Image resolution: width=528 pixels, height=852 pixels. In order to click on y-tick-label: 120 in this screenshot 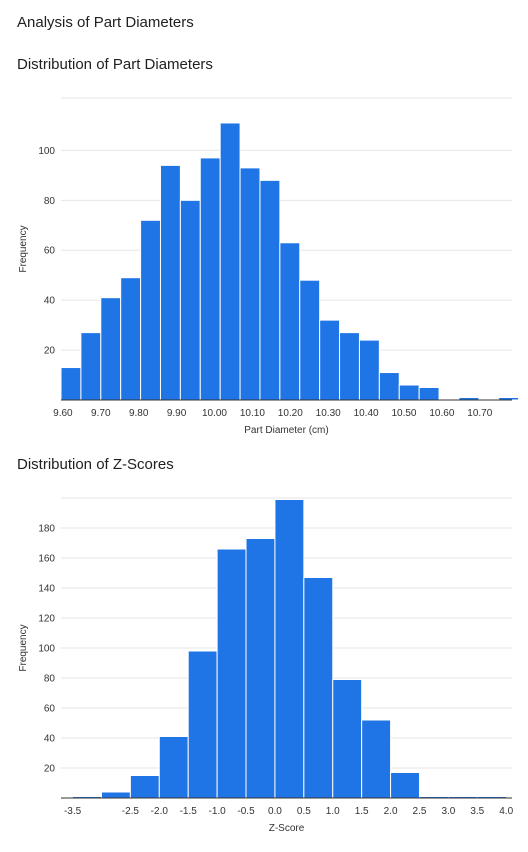, I will do `click(46, 619)`.